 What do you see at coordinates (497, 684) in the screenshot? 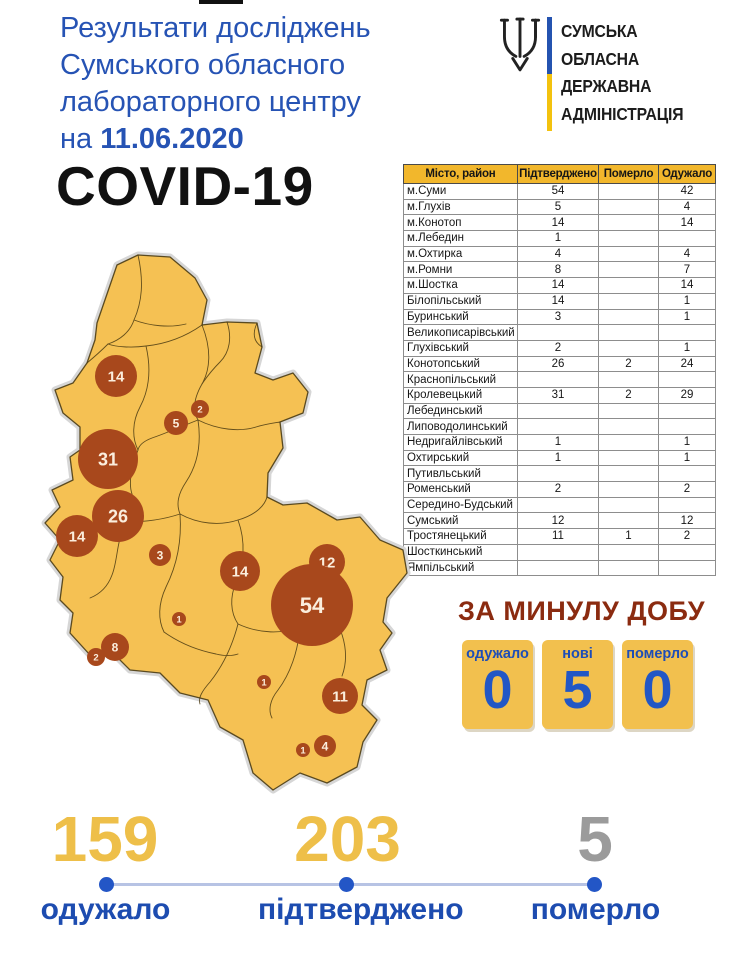
I see `daily-card-recovered: одужало 0` at bounding box center [497, 684].